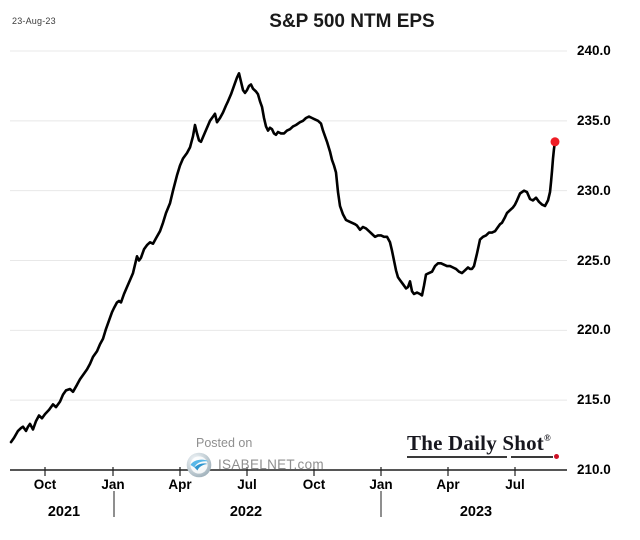  Describe the element at coordinates (224, 443) in the screenshot. I see `watermark-posted-on: Posted on` at that location.